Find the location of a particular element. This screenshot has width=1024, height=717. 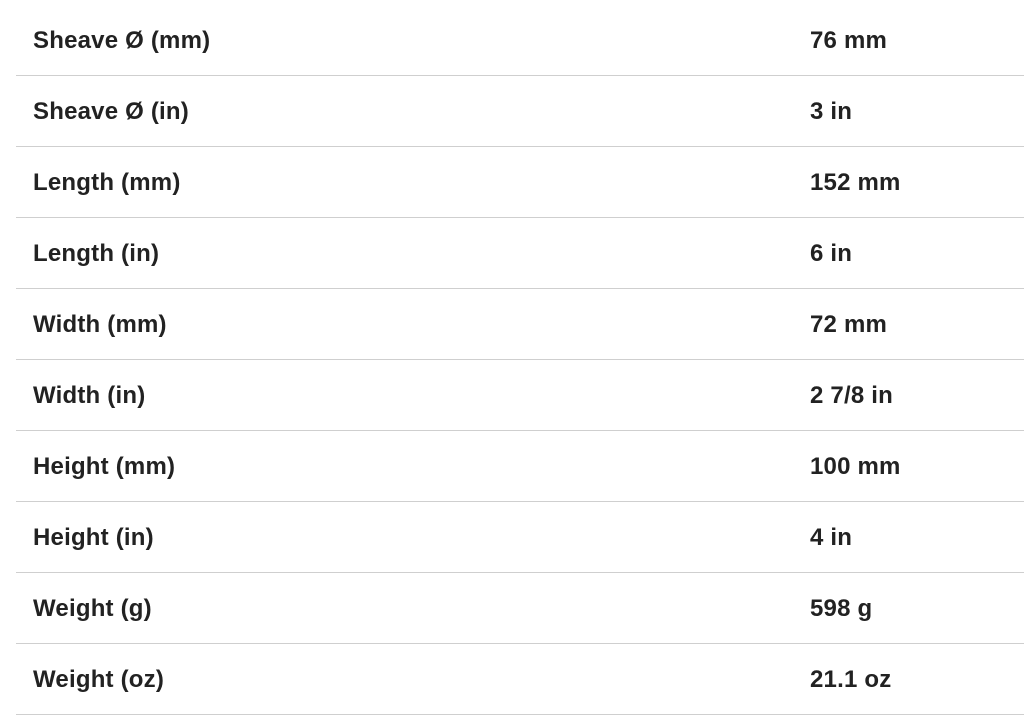

spec-value: 2 7/8 in is located at coordinates (851, 395).